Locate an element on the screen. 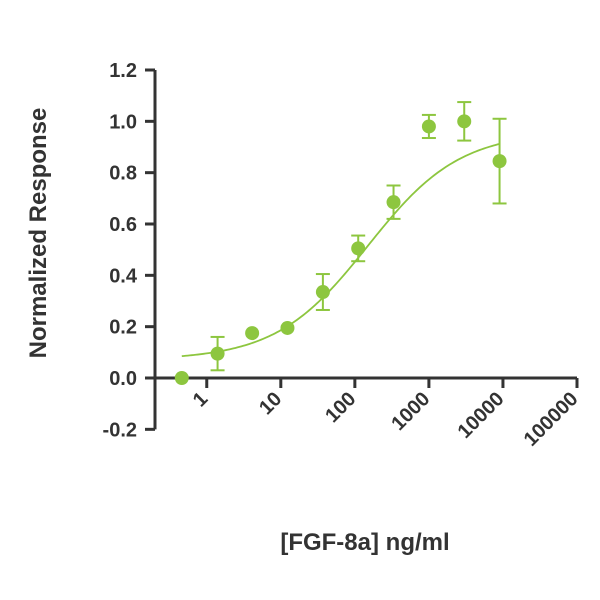  y-axis-title: Normalized Response is located at coordinates (38, 233).